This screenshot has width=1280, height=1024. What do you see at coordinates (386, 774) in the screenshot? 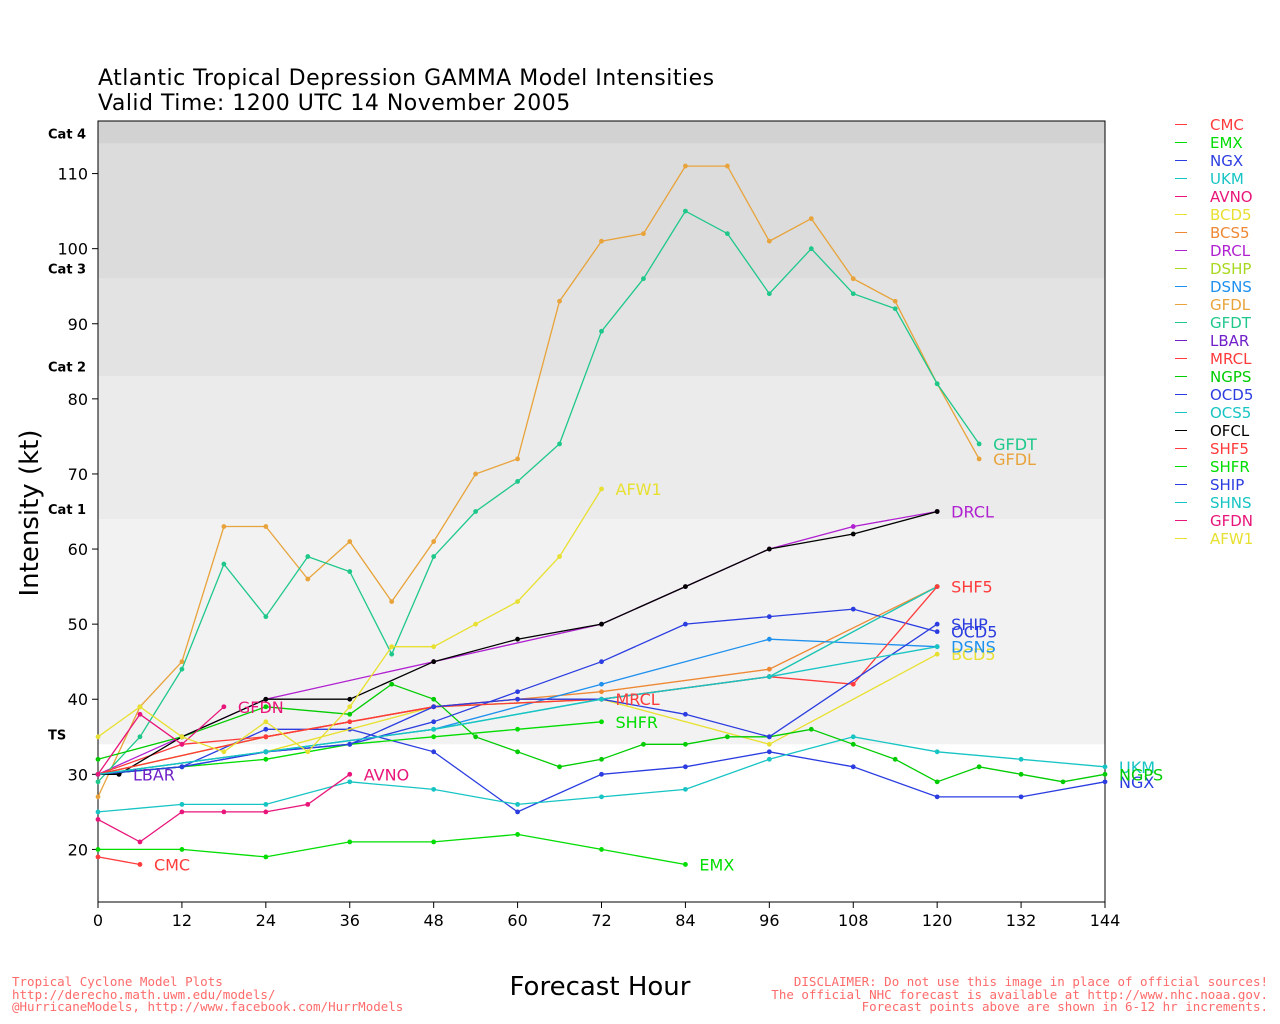
I see `series-end-label: AVNO` at bounding box center [386, 774].